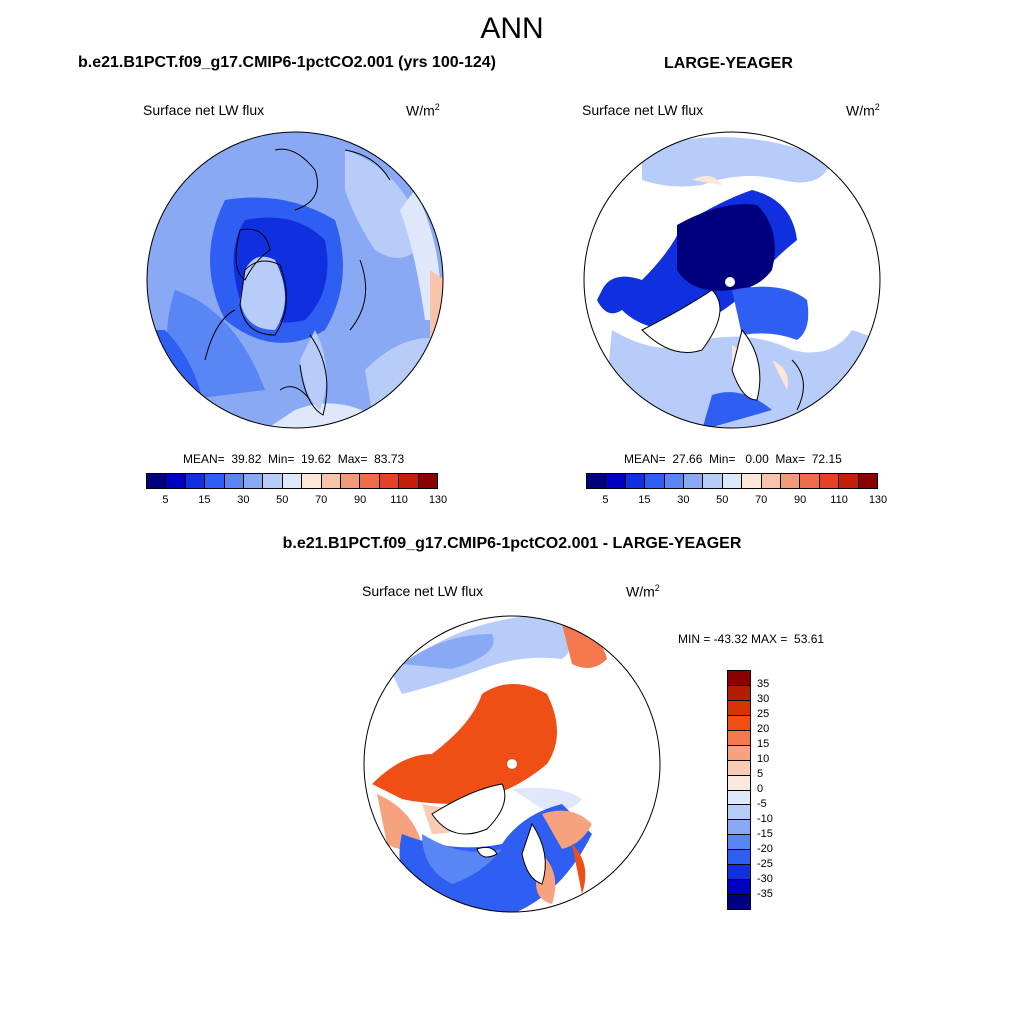 This screenshot has width=1024, height=1024. Describe the element at coordinates (294, 459) in the screenshot. I see `panel1-stats: MEAN= 39.82 Min= 19.62 Max= 83.73` at that location.